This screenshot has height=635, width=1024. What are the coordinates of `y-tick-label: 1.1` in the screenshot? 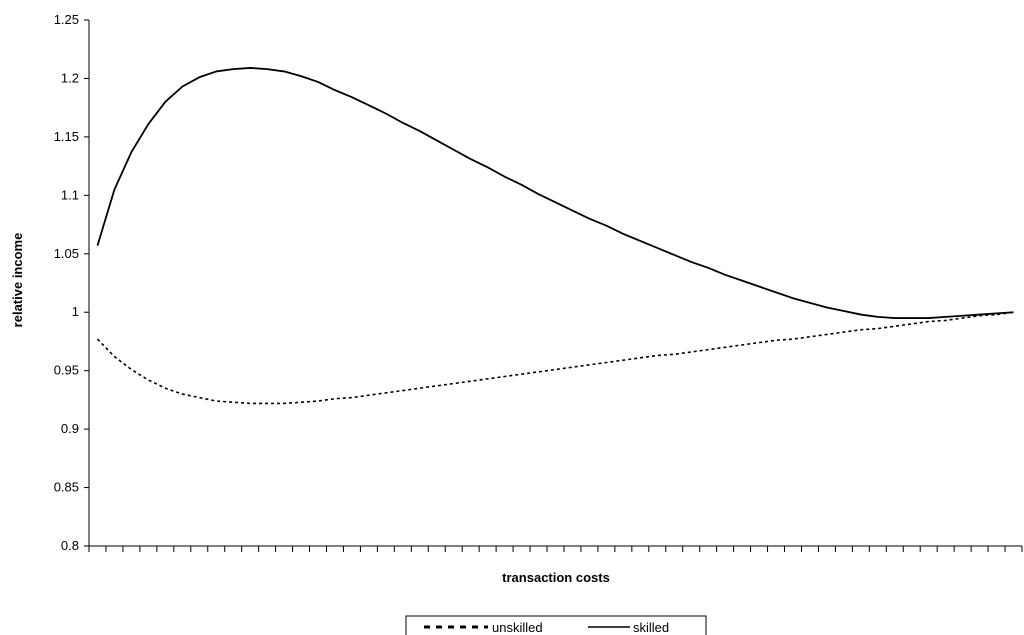 It's located at (70, 194).